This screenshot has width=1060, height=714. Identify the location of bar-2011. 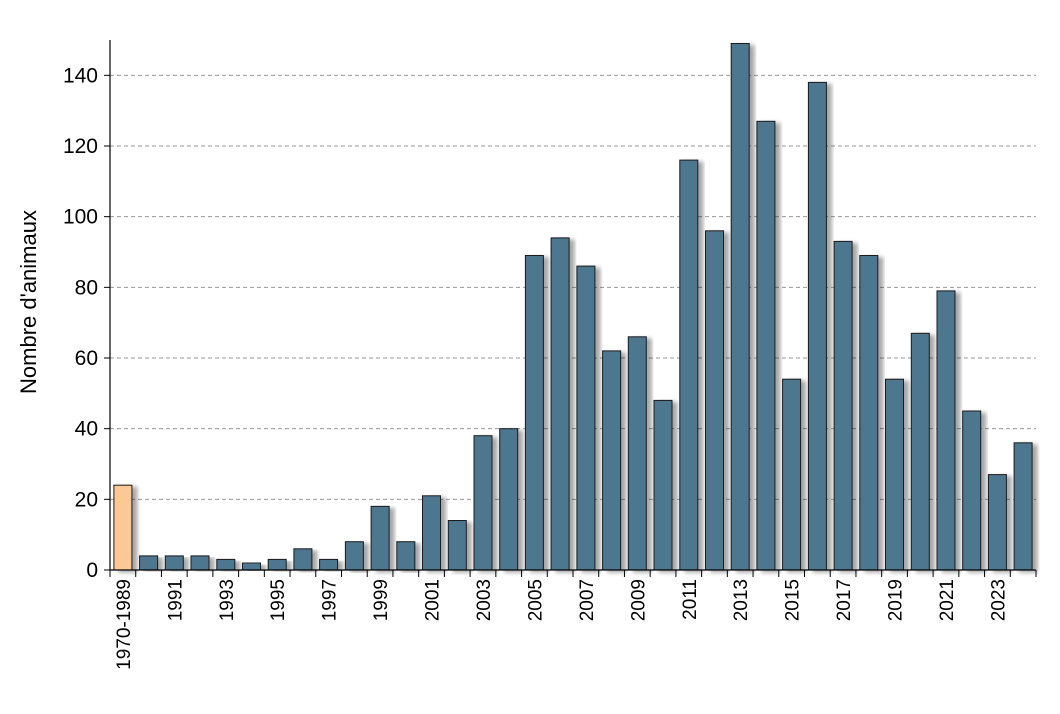
(689, 365).